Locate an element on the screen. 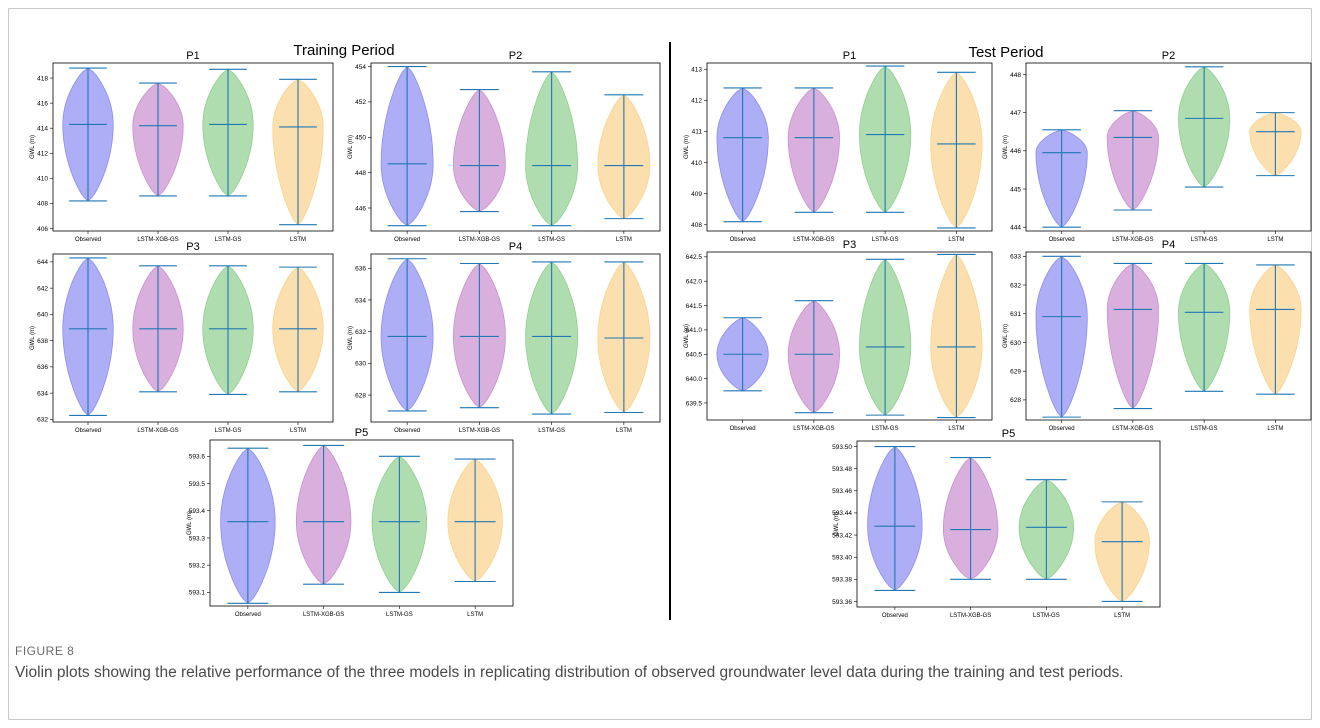 The image size is (1320, 728). y-tick-label: 641.5 is located at coordinates (694, 306).